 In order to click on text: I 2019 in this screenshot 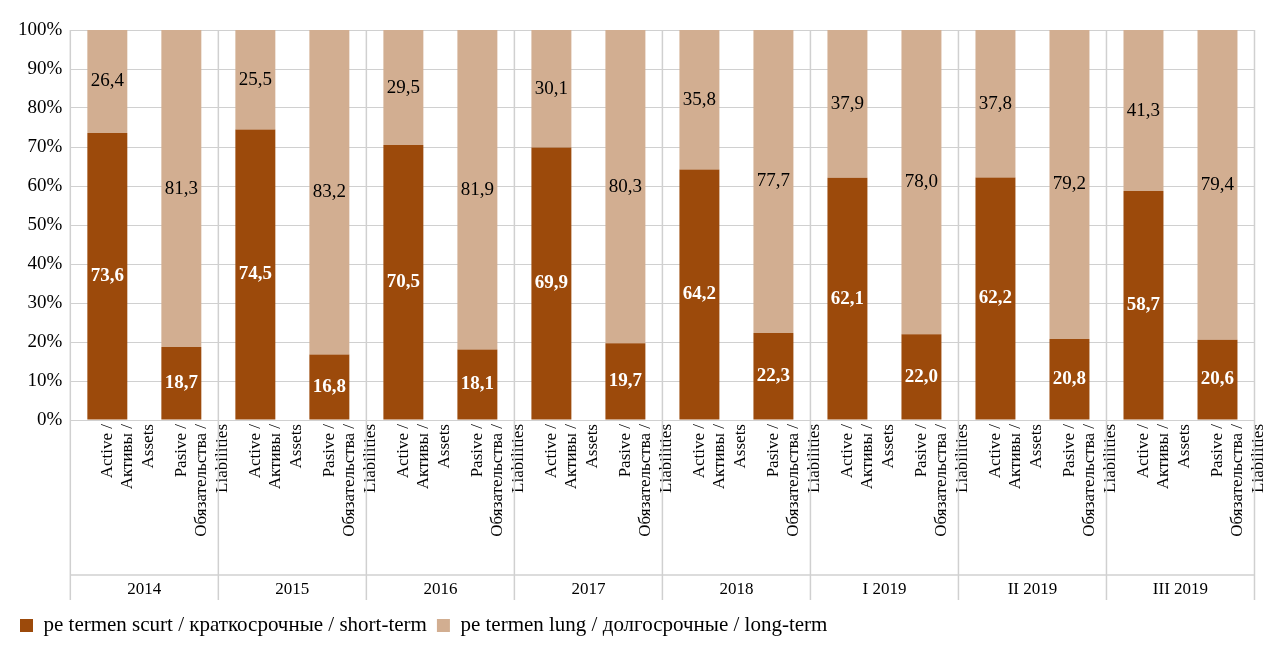, I will do `click(884, 589)`.